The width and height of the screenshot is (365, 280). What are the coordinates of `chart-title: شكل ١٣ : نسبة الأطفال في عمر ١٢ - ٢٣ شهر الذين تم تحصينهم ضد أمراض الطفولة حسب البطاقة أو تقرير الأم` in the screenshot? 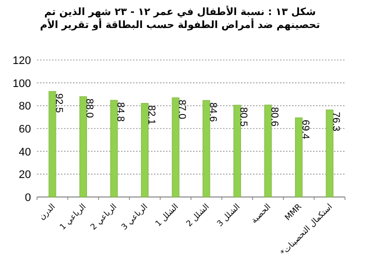 It's located at (180, 19).